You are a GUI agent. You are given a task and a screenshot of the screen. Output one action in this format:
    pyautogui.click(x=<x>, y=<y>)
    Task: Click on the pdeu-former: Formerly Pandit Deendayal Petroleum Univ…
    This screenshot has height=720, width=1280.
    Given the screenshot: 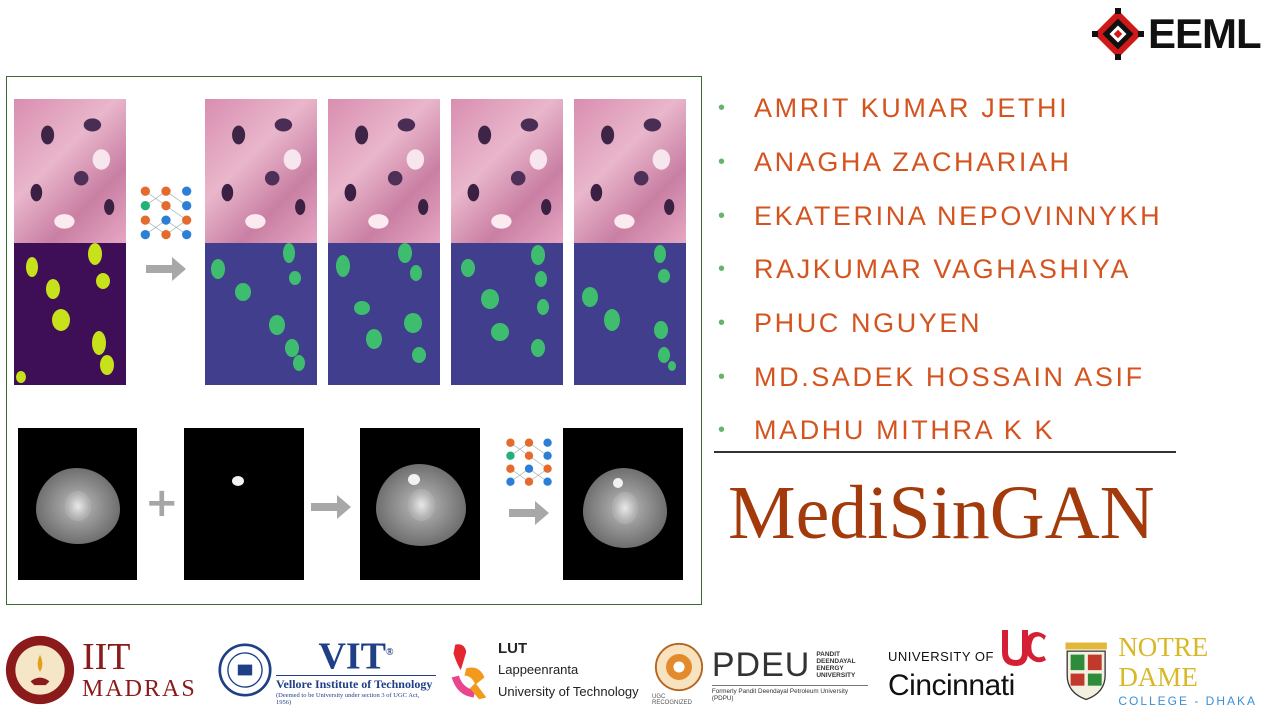 What is the action you would take?
    pyautogui.click(x=789, y=693)
    